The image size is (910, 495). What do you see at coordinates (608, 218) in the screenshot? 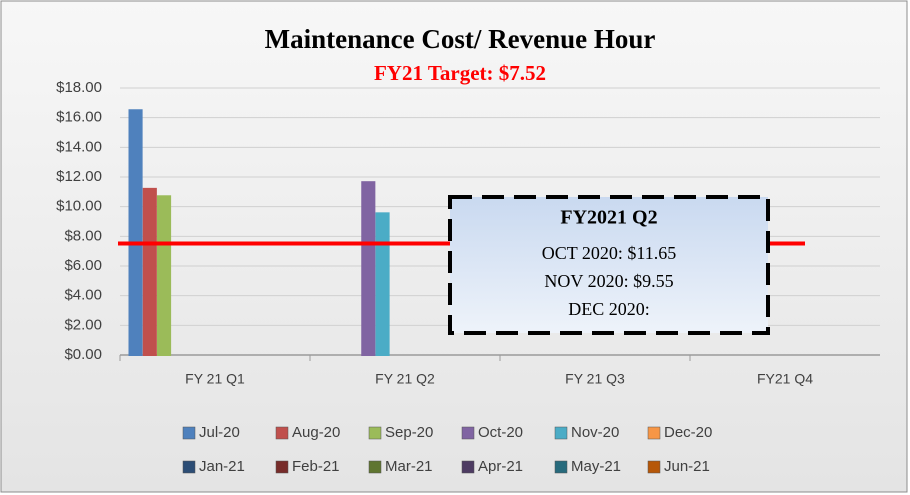
I see `annotation-title: FY2021 Q2` at bounding box center [608, 218].